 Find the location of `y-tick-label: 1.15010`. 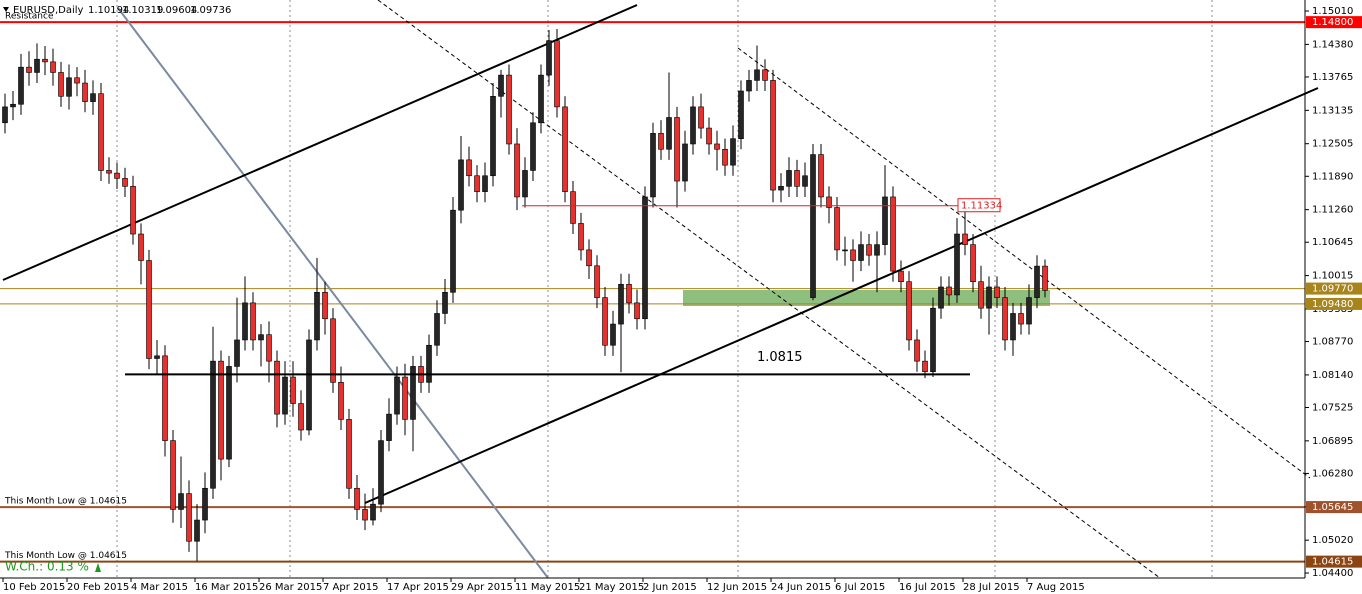

y-tick-label: 1.15010 is located at coordinates (1332, 11).